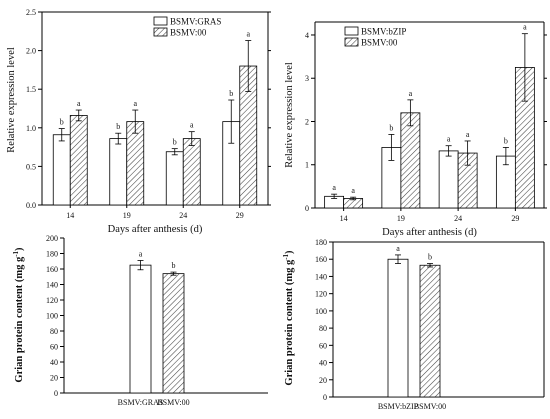 The height and width of the screenshot is (419, 550). Describe the element at coordinates (31, 12) in the screenshot. I see `y-tick-label: 2.5` at that location.